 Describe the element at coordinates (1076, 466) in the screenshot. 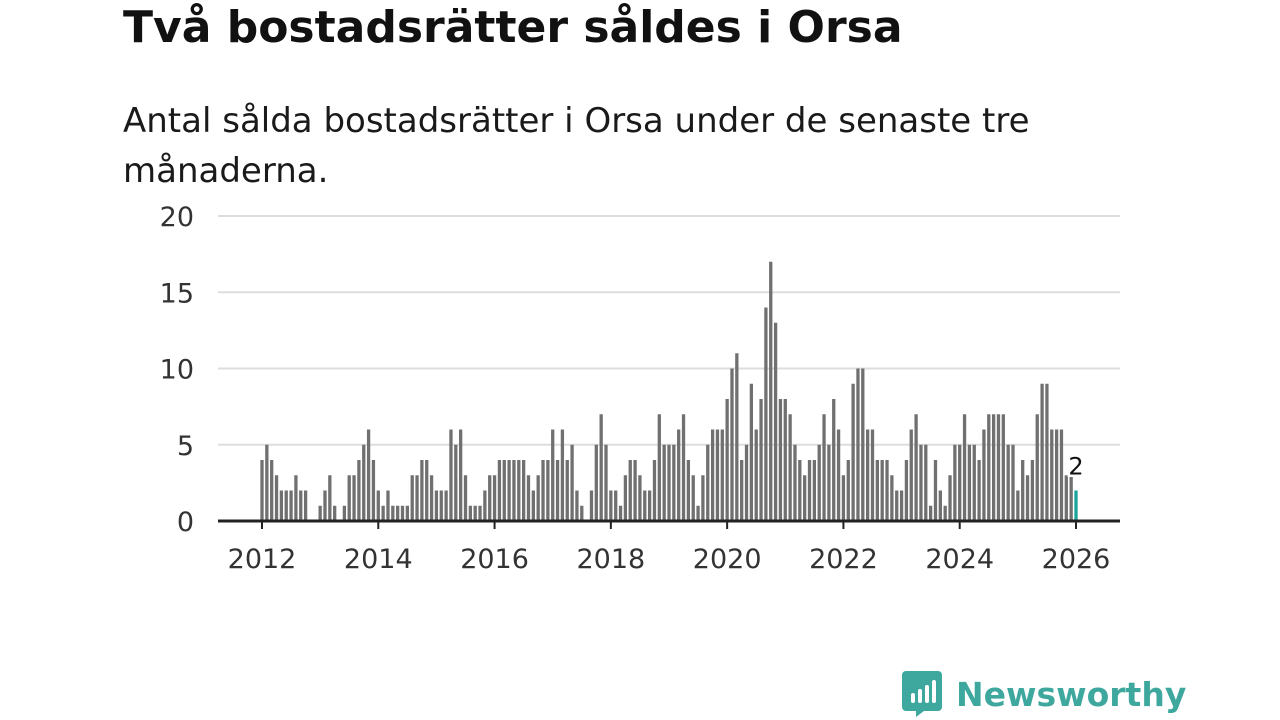

I see `annotations: 2` at that location.